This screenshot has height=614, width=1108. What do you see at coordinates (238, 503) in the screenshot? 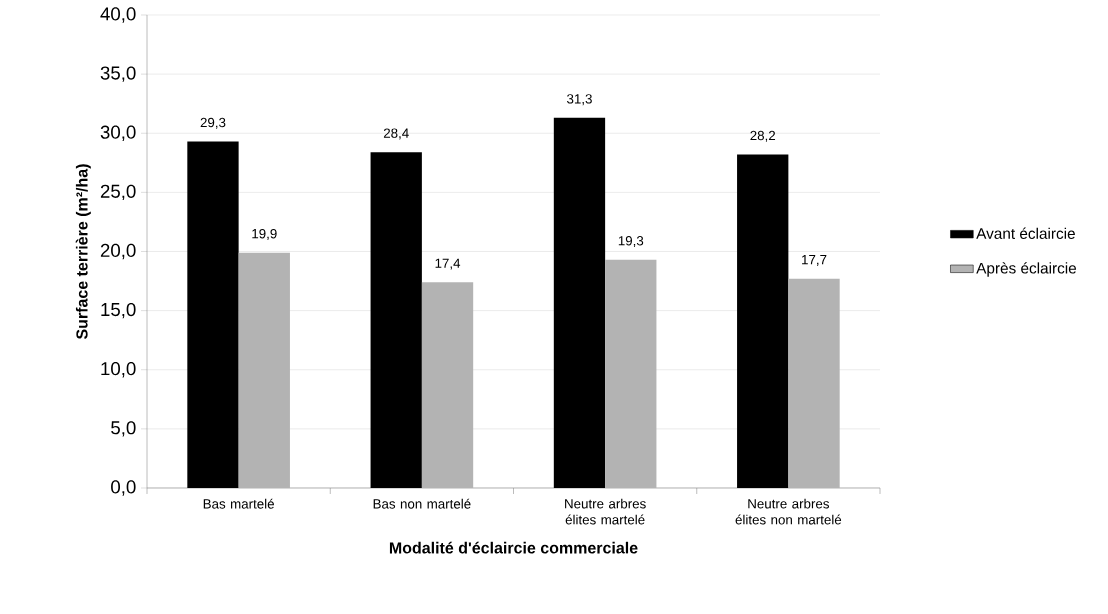
I see `x-tick-label: Bas martelé` at bounding box center [238, 503].